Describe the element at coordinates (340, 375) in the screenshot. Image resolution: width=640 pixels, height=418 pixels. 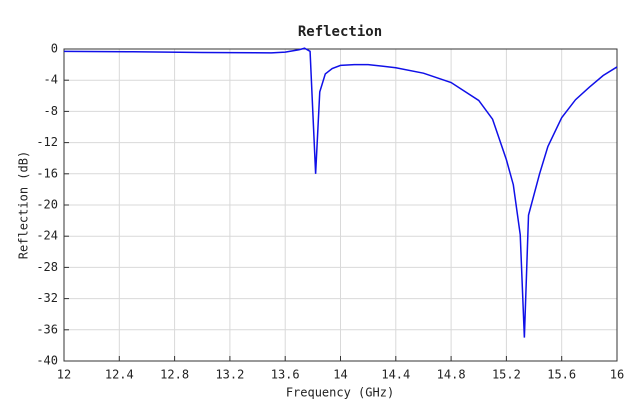
I see `x-tick-label: 14` at that location.